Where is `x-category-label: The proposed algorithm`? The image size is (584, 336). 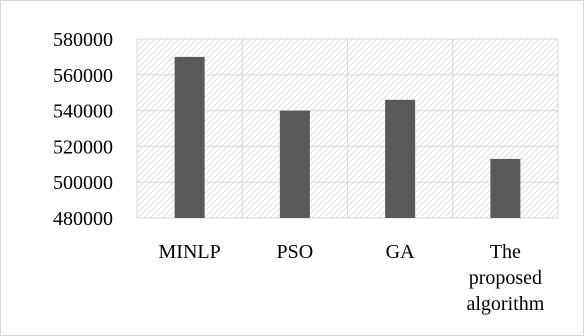
x-category-label: The proposed algorithm is located at coordinates (505, 278).